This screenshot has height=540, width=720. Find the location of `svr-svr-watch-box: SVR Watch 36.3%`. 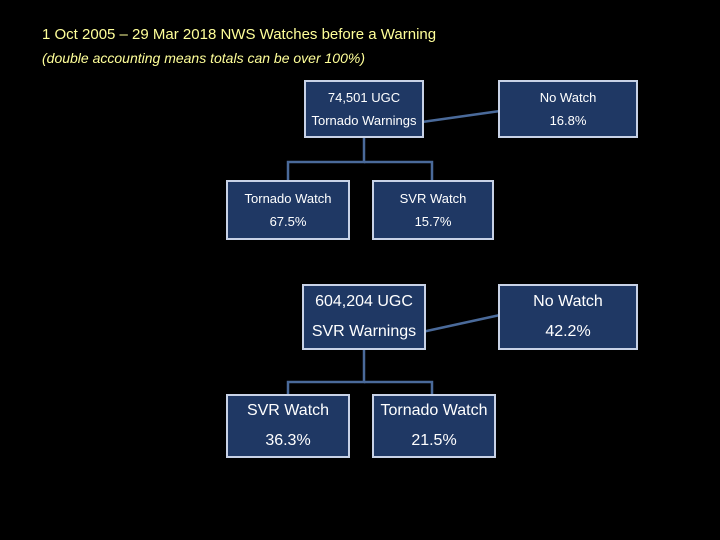

svr-svr-watch-box: SVR Watch 36.3% is located at coordinates (288, 426).